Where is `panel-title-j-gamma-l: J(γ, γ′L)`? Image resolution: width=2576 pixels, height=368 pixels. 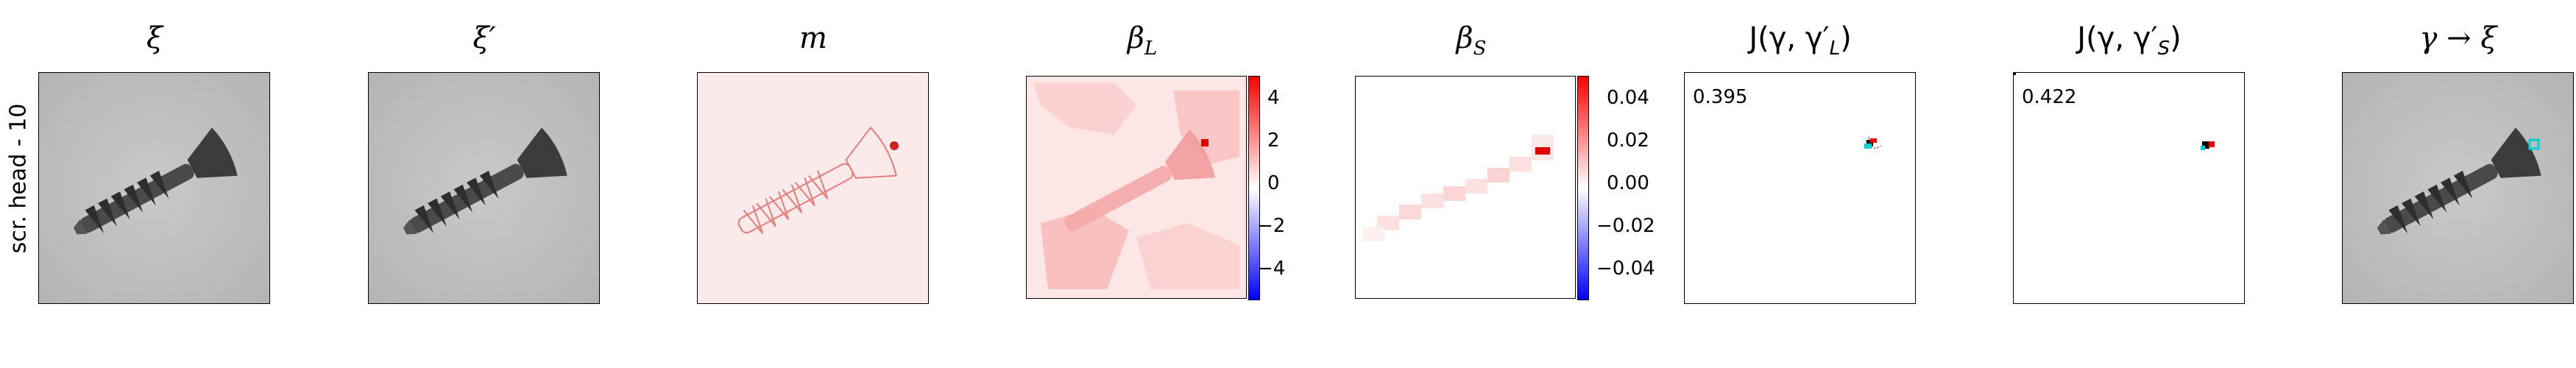
panel-title-j-gamma-l: J(γ, γ′L) is located at coordinates (1800, 43).